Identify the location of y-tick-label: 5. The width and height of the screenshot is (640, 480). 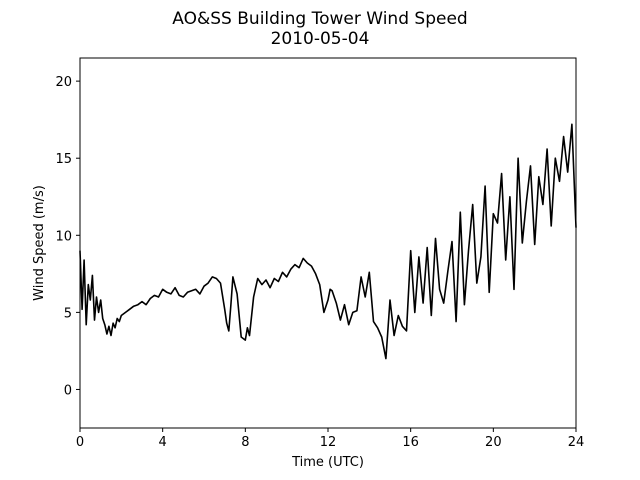
(68, 313).